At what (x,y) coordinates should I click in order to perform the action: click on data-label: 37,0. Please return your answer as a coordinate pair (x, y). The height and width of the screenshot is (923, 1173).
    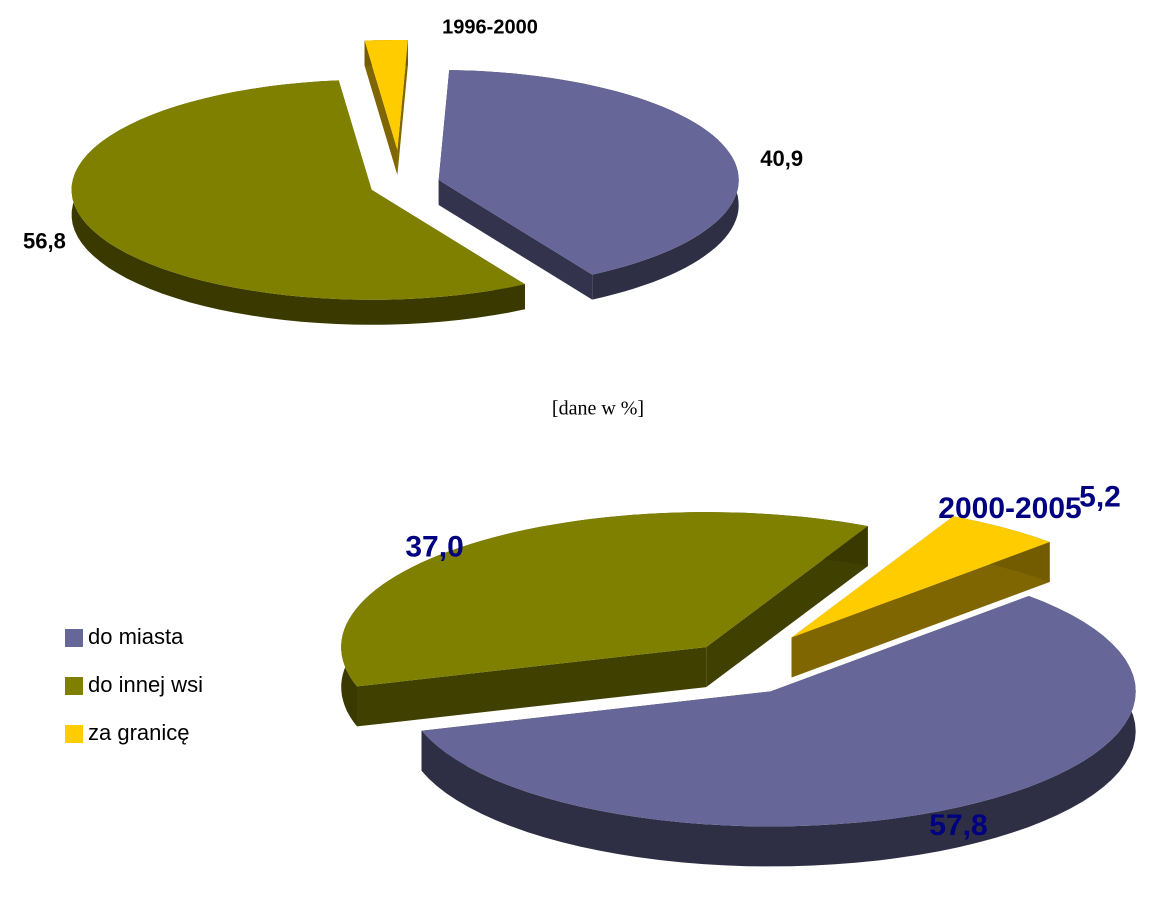
    Looking at the image, I should click on (434, 547).